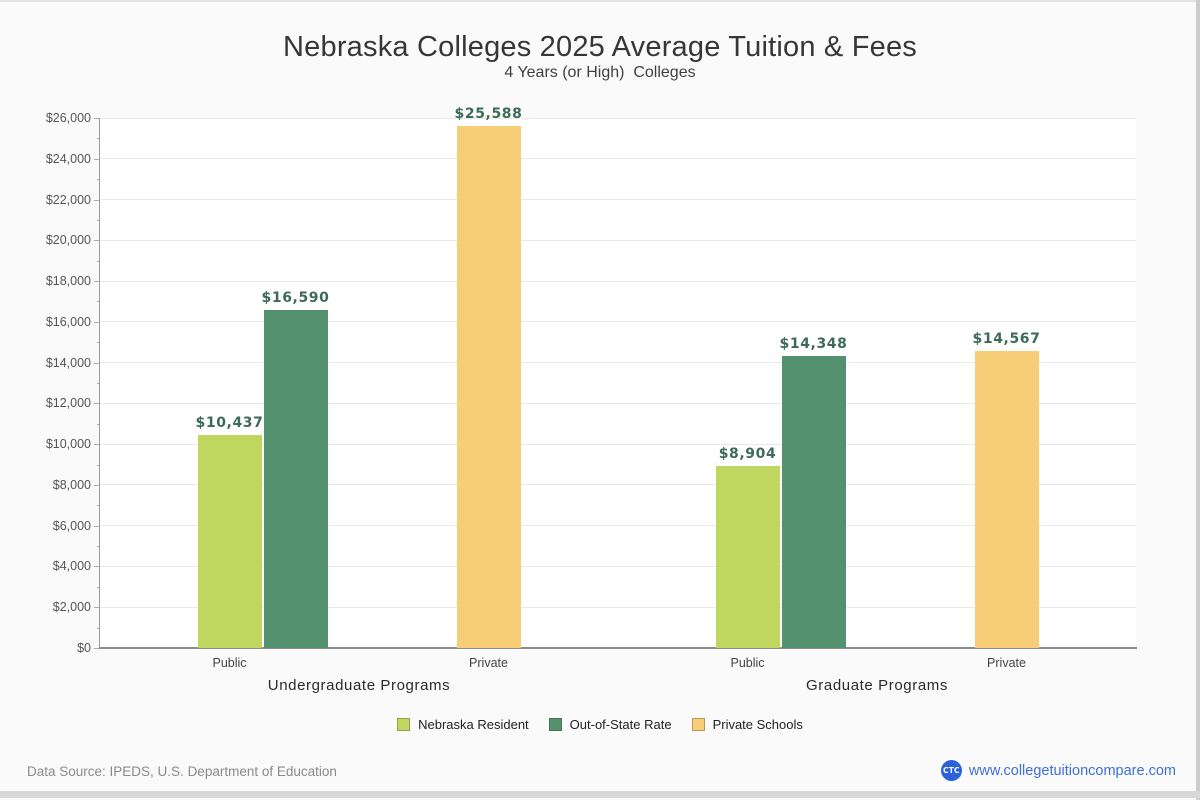 The height and width of the screenshot is (800, 1200). What do you see at coordinates (473, 724) in the screenshot?
I see `legend-label: Nebraska Resident` at bounding box center [473, 724].